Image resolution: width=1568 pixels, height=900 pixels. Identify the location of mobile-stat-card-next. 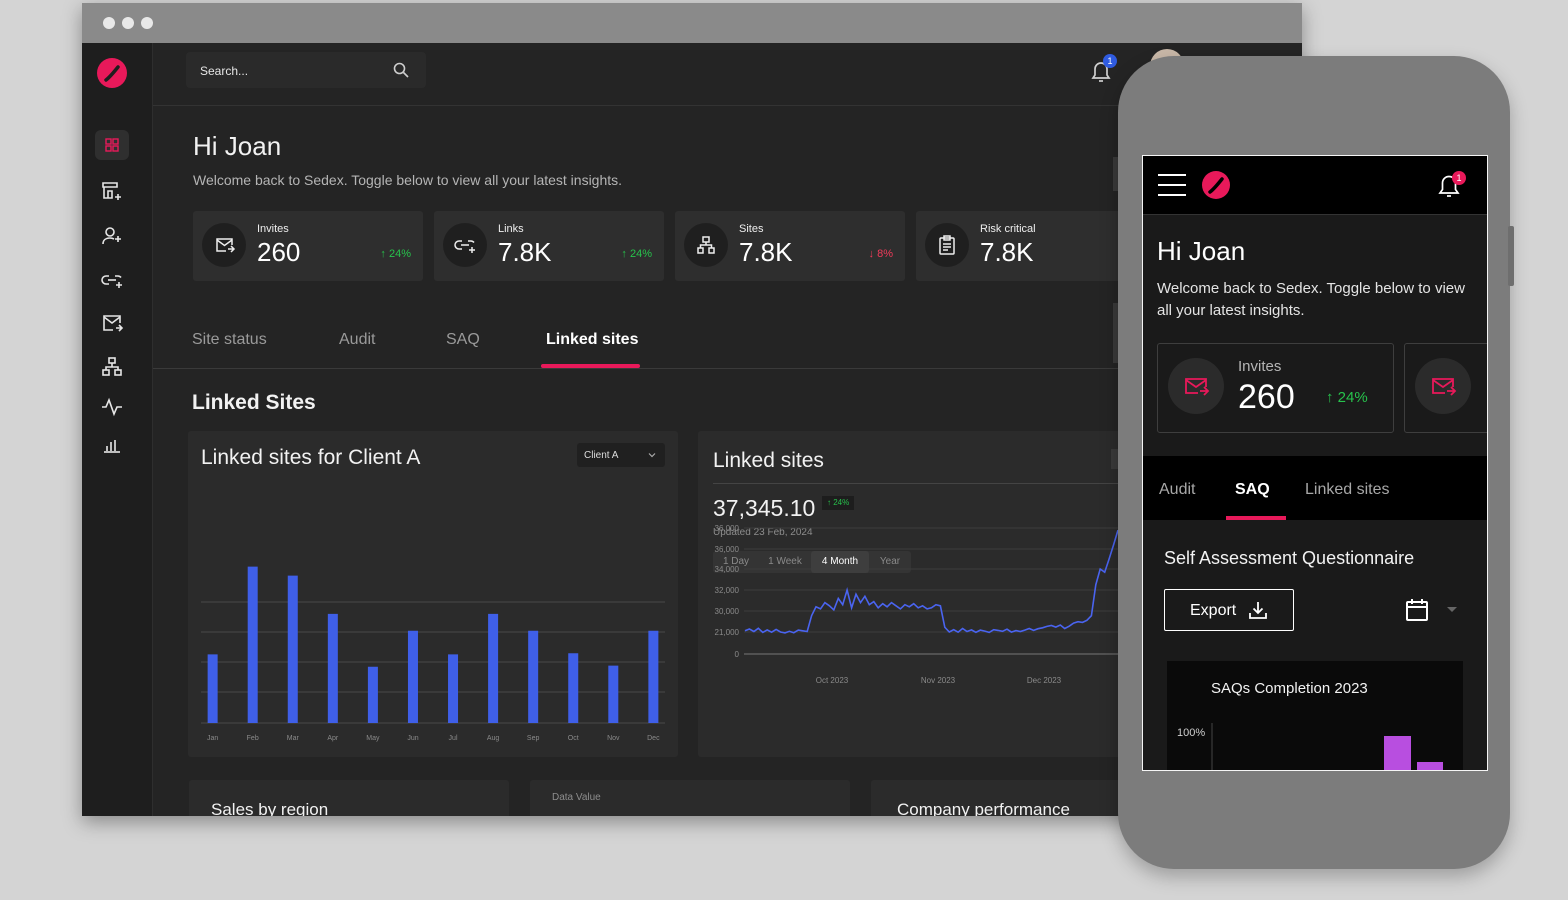
(1445, 388).